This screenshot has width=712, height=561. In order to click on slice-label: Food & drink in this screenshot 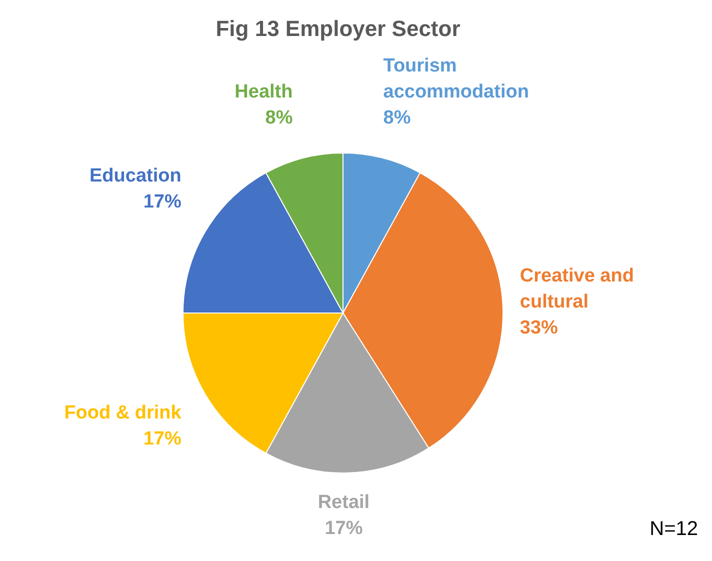, I will do `click(123, 413)`.